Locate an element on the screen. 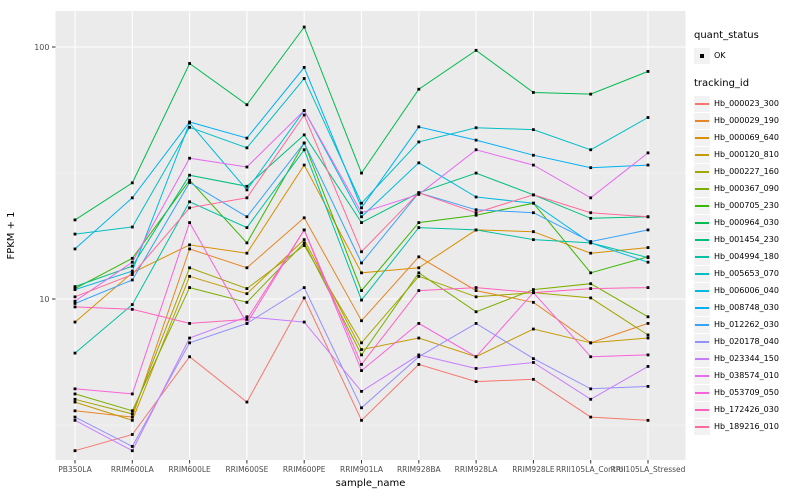 Image resolution: width=800 pixels, height=500 pixels. y-tick-label: 10 is located at coordinates (44, 299).